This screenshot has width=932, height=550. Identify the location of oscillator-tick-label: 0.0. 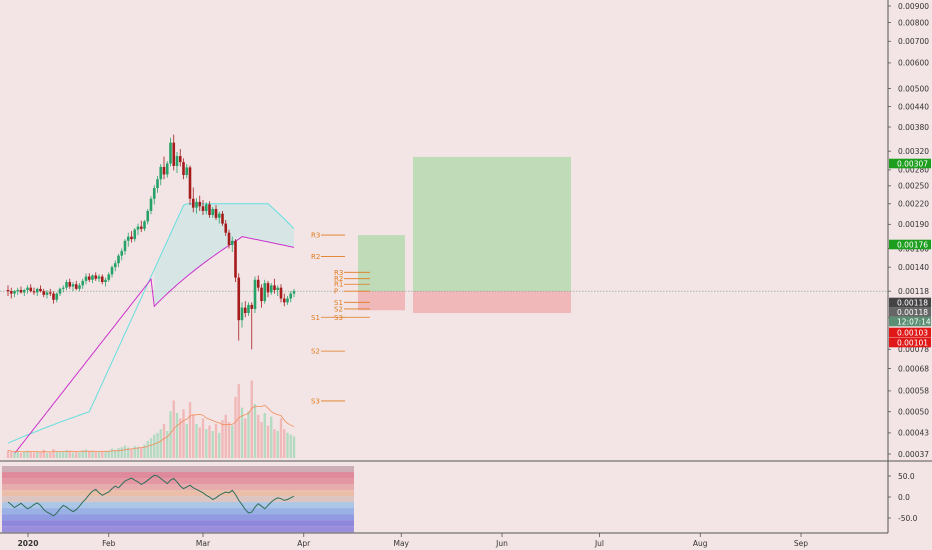
(904, 497).